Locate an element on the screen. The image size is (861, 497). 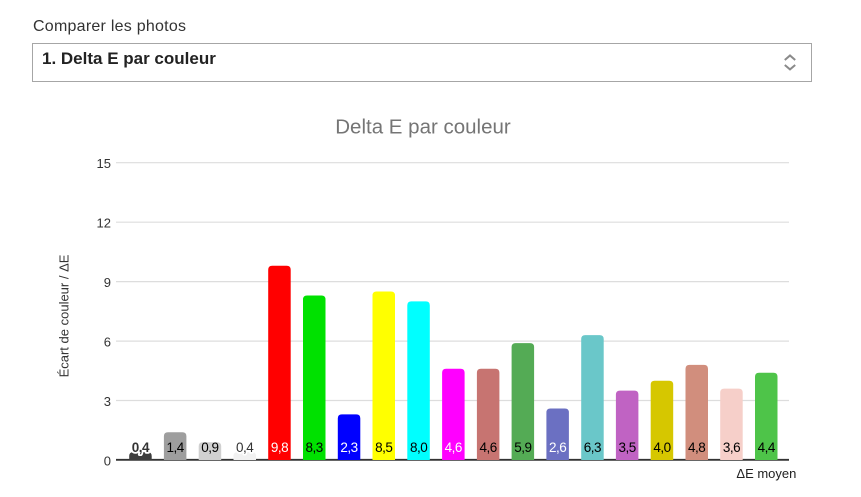
svg-text: 6,3 is located at coordinates (592, 447).